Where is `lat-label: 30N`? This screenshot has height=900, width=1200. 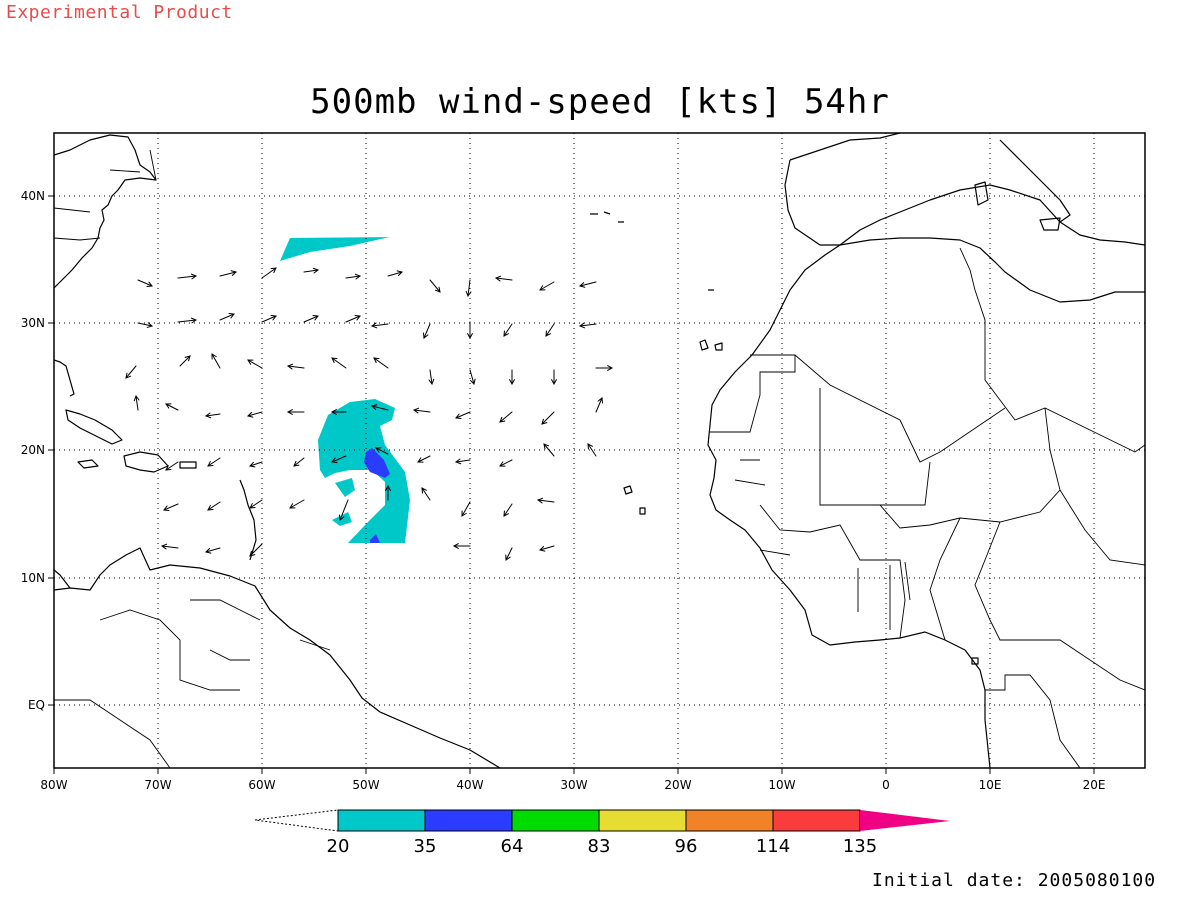
lat-label: 30N is located at coordinates (33, 323).